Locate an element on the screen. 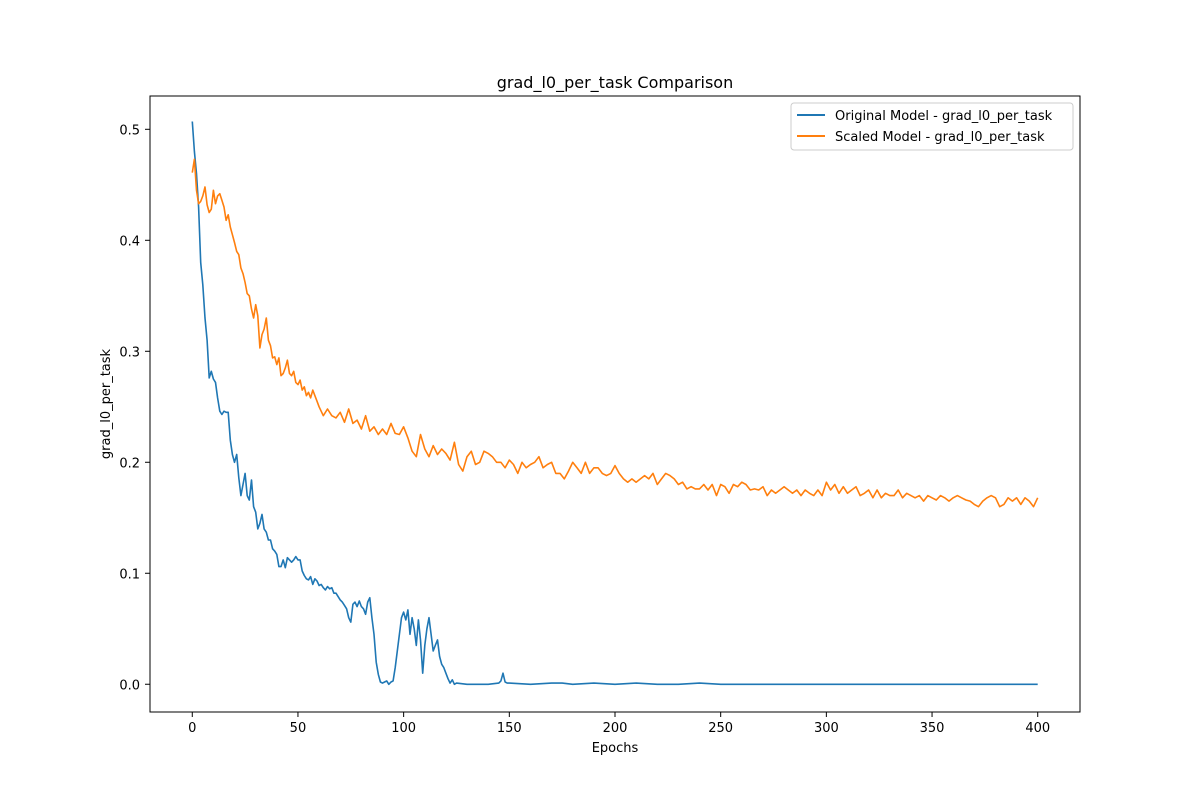 The width and height of the screenshot is (1200, 800). x-tick-label: 150 is located at coordinates (509, 728).